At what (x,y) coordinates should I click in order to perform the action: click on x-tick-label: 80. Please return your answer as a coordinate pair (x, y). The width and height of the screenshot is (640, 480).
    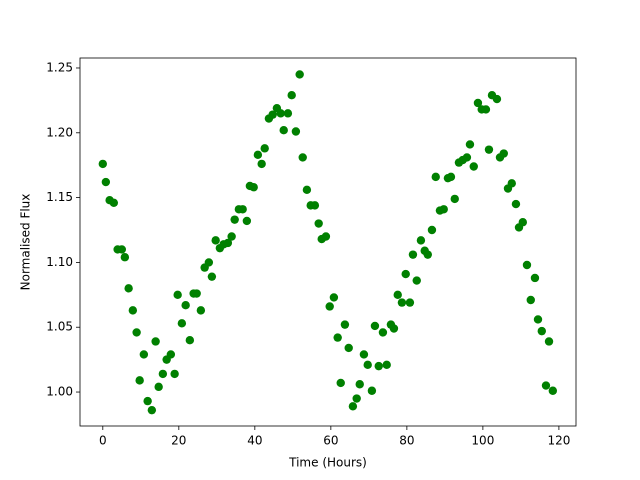
    Looking at the image, I should click on (406, 441).